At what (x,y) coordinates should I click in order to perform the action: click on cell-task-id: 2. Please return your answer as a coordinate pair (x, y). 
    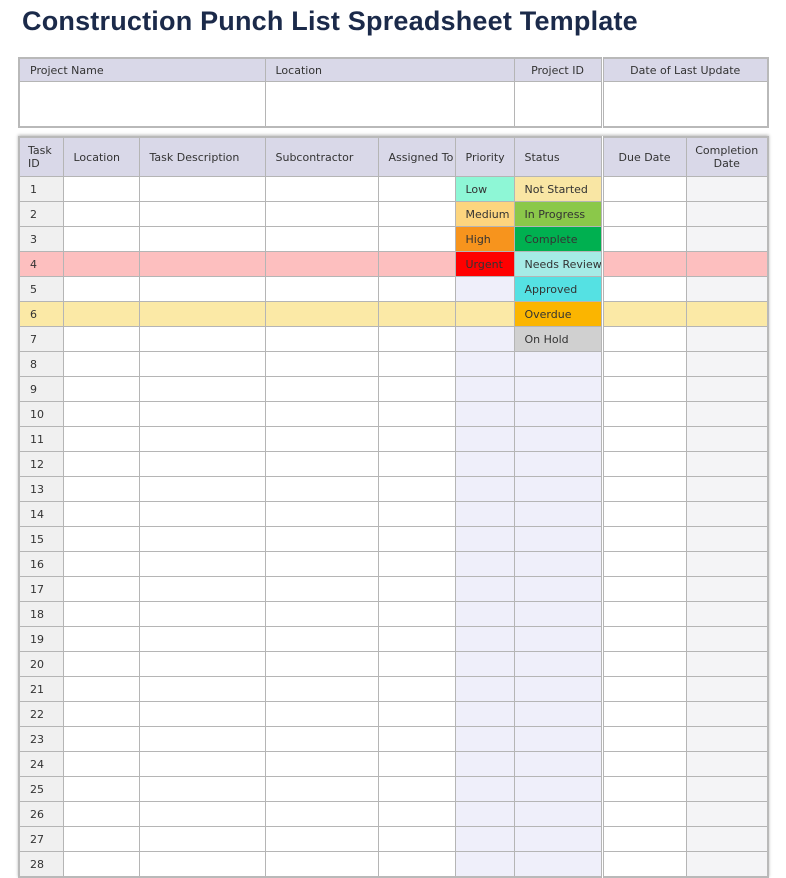
    Looking at the image, I should click on (41, 214).